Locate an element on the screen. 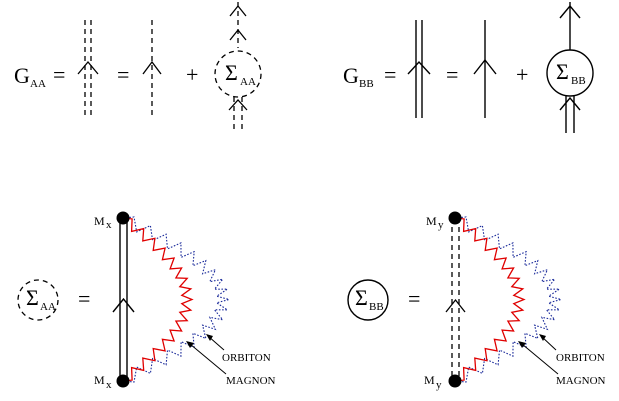 The height and width of the screenshot is (401, 619). g-aa-plus: + is located at coordinates (192, 74).